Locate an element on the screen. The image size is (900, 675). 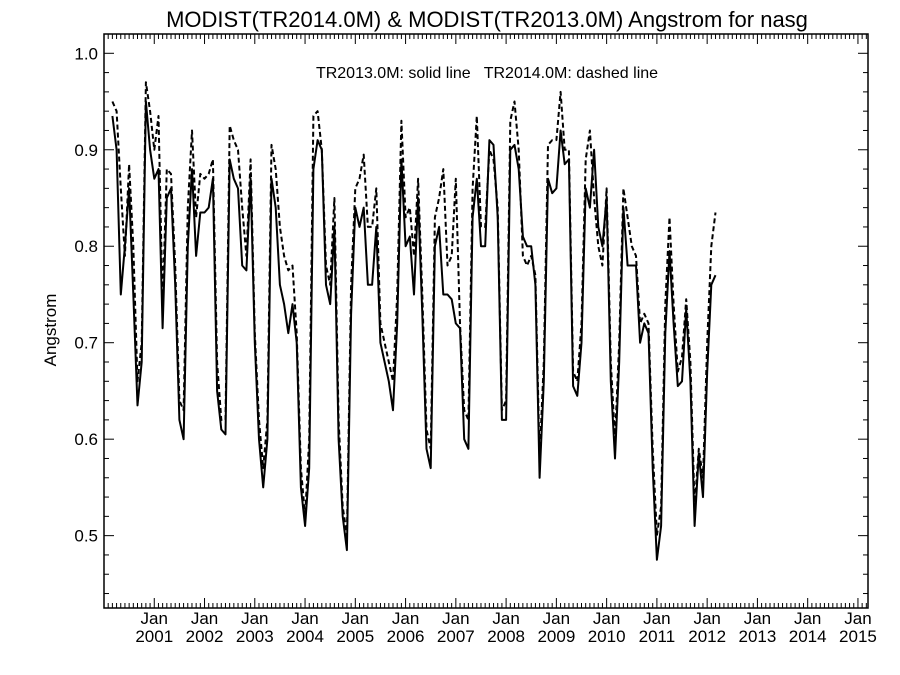
x-tick-year-label: 2011 is located at coordinates (657, 636).